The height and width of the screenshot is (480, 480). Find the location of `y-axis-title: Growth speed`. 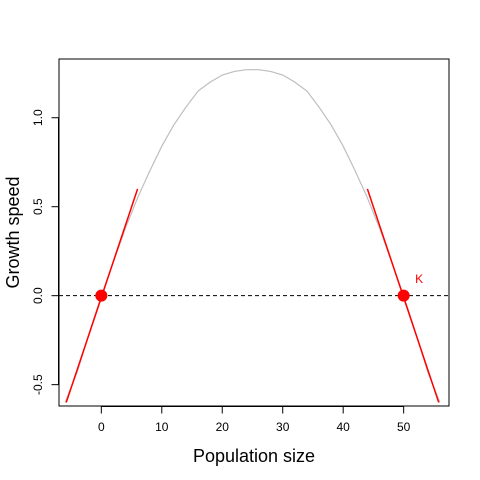

y-axis-title: Growth speed is located at coordinates (13, 232).